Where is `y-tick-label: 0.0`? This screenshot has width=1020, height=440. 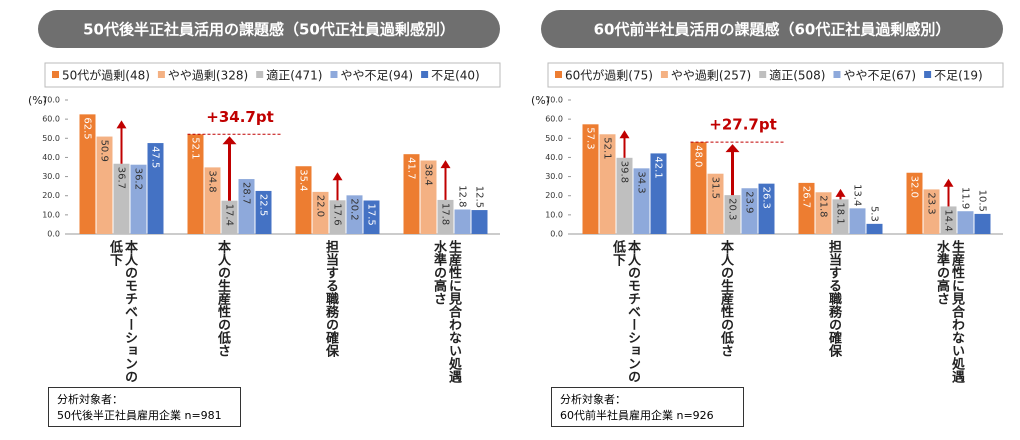 y-tick-label: 0.0 is located at coordinates (53, 234).